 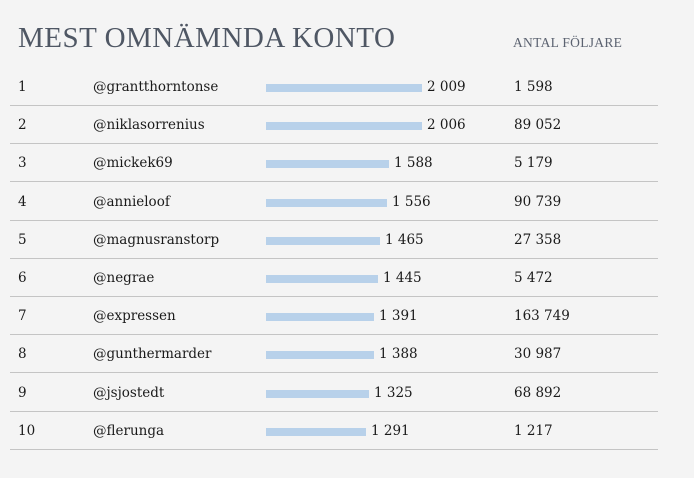 I want to click on followers-column-header: ANTAL FÖLJARE, so click(x=568, y=42).